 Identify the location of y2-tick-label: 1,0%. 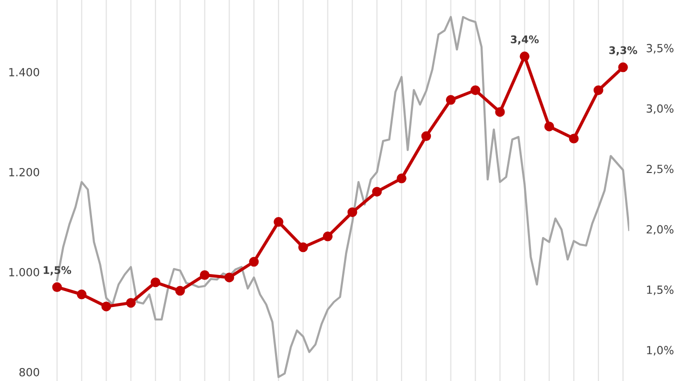
(660, 351).